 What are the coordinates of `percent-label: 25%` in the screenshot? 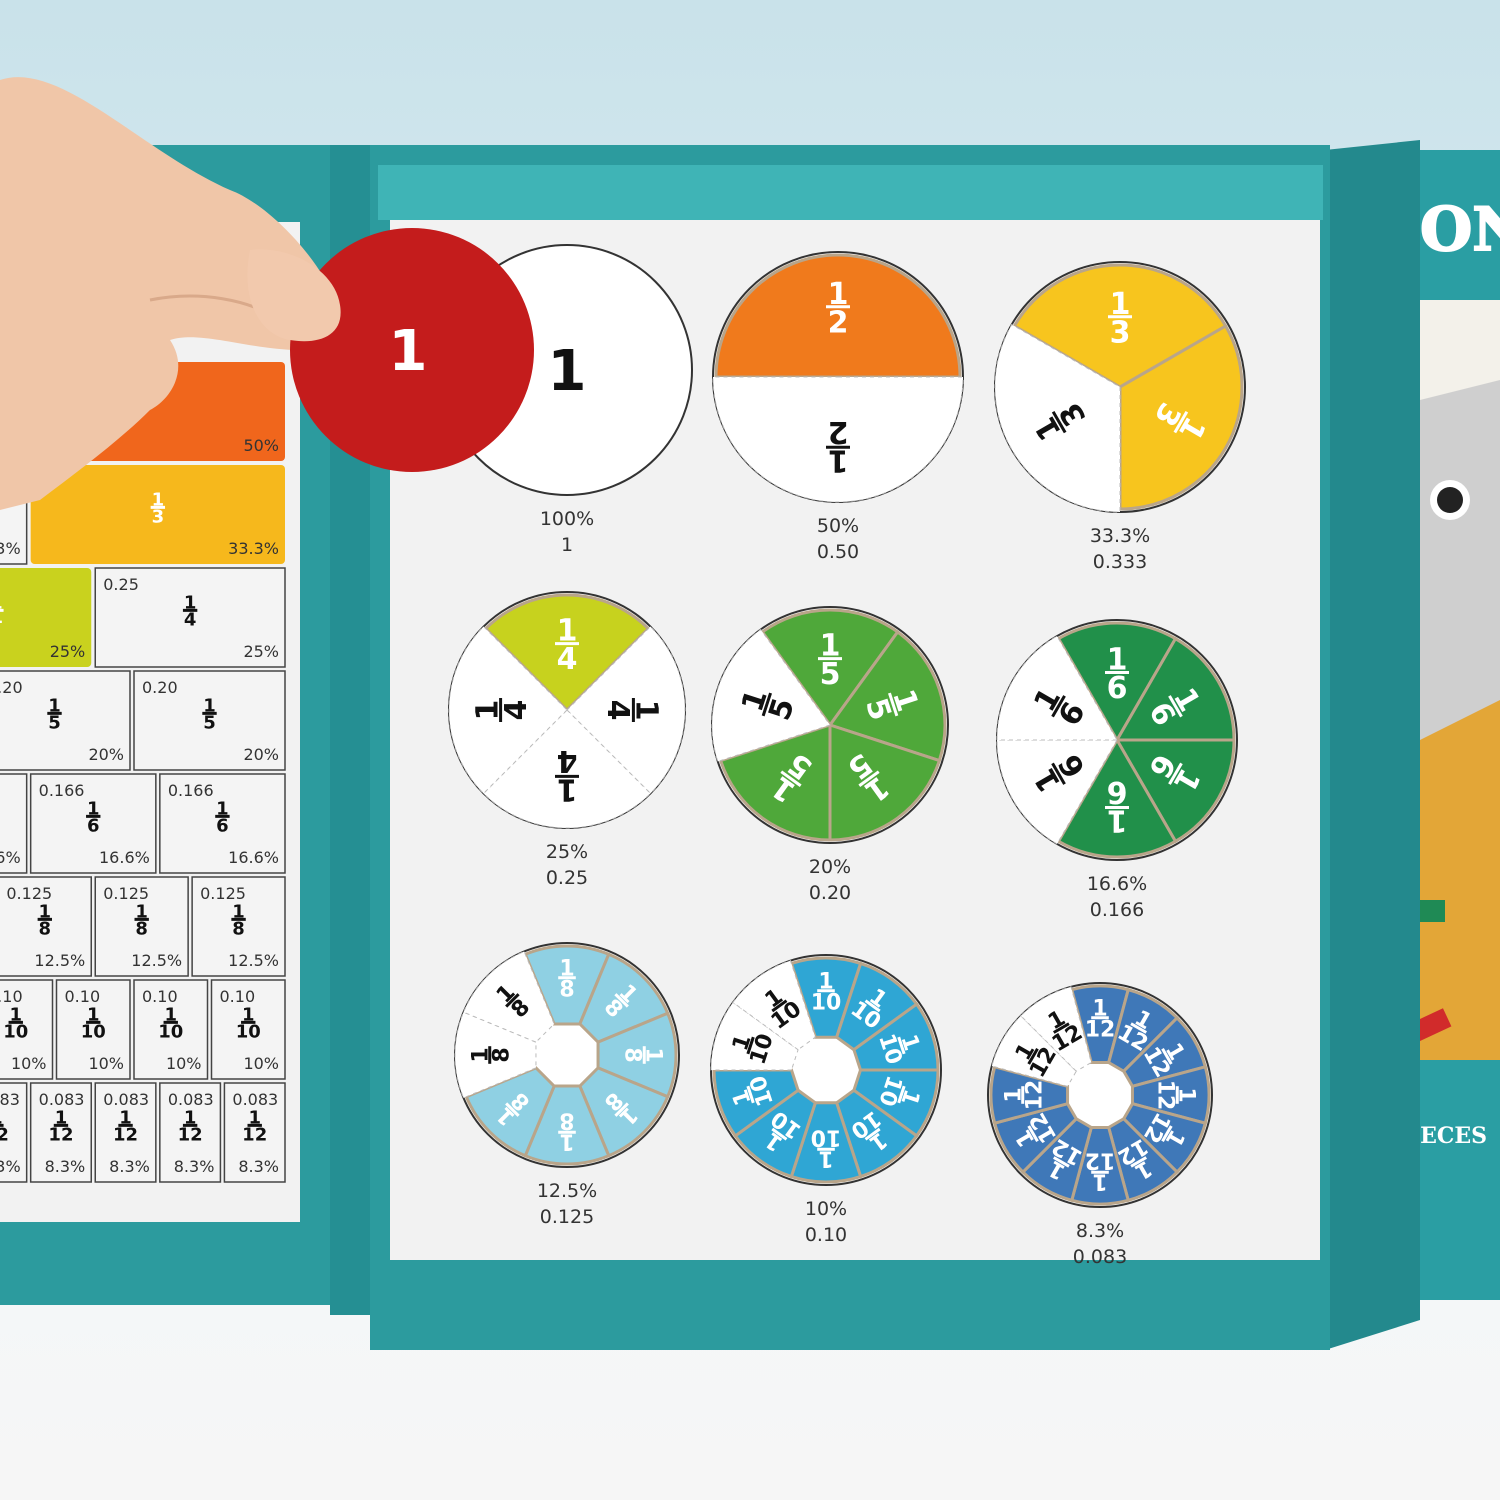 It's located at (567, 852).